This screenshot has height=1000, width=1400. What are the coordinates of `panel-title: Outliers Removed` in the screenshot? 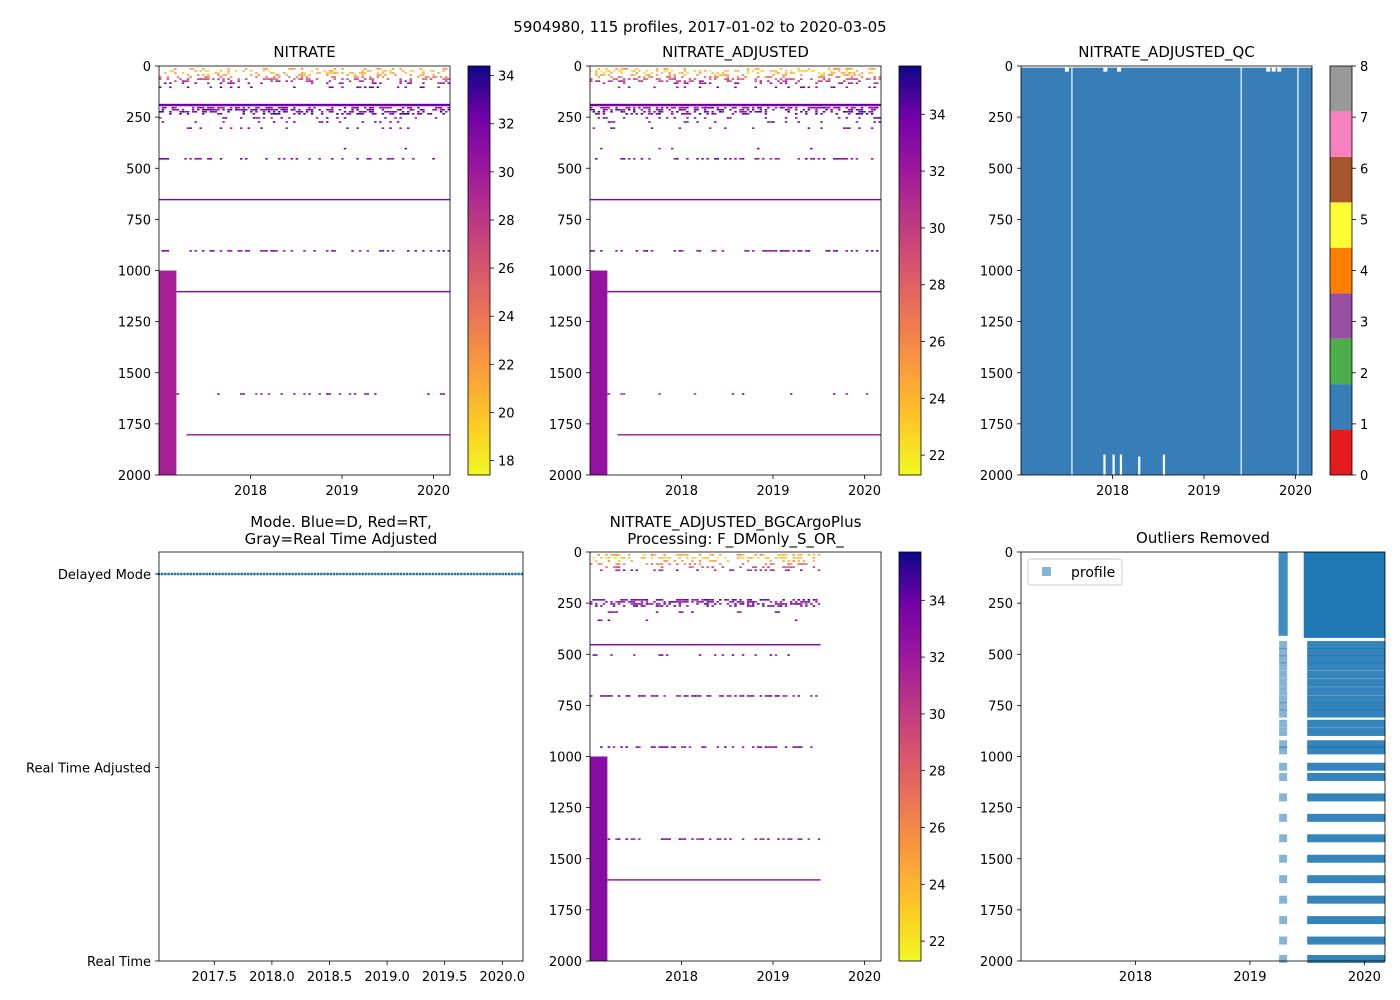 It's located at (1203, 538).